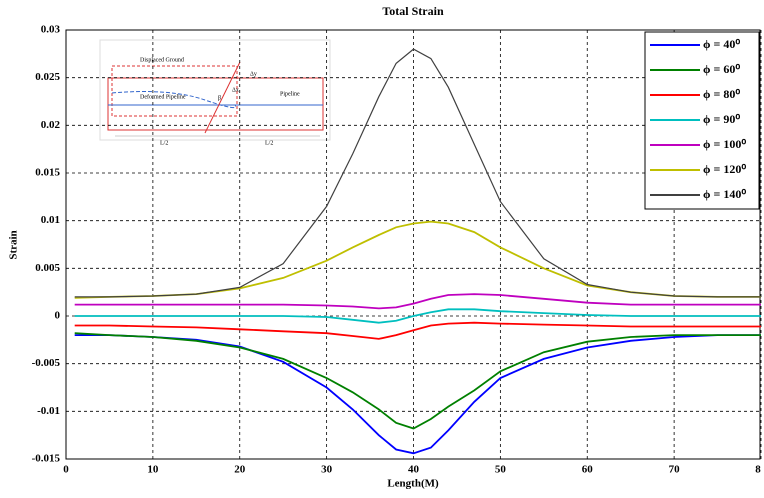 The width and height of the screenshot is (764, 498). Describe the element at coordinates (162, 60) in the screenshot. I see `inset-label: Displaced Ground` at that location.